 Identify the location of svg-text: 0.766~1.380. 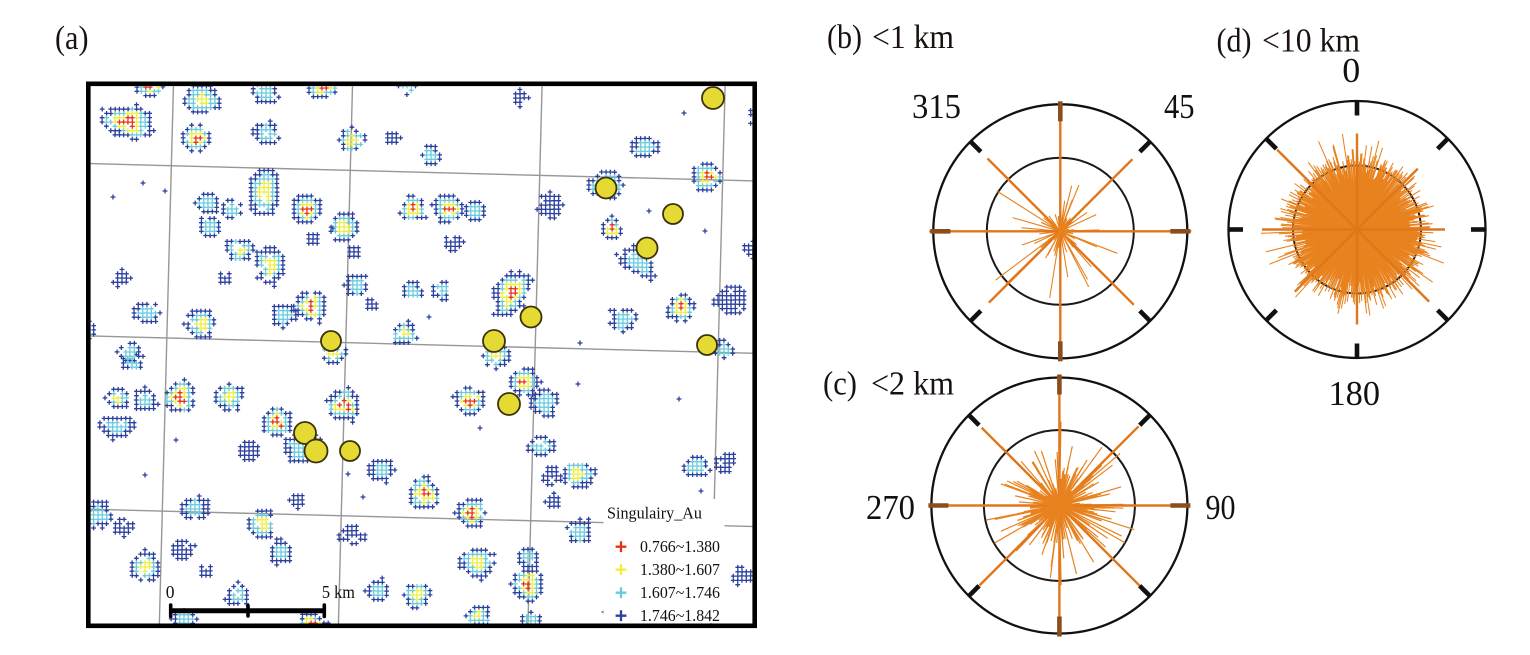
(680, 546).